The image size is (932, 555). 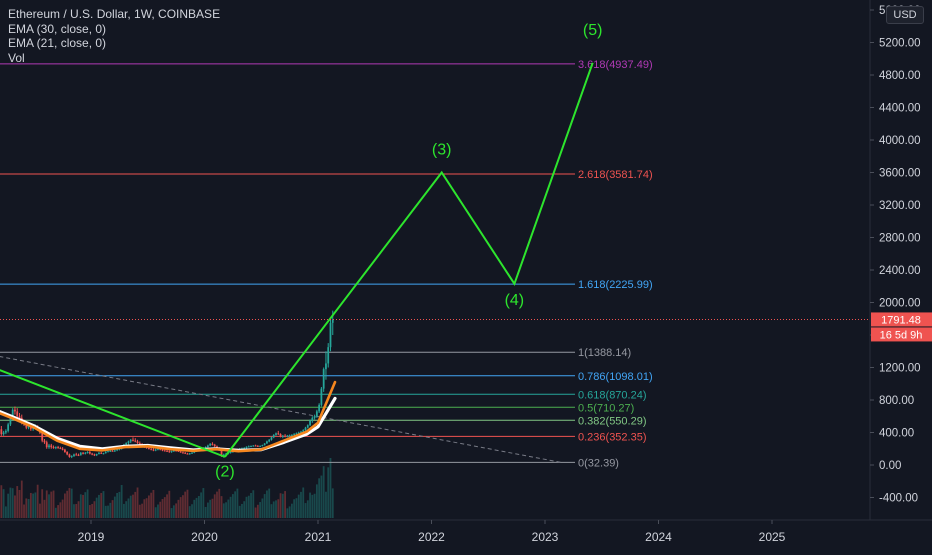 I want to click on countdown-box, so click(x=901, y=334).